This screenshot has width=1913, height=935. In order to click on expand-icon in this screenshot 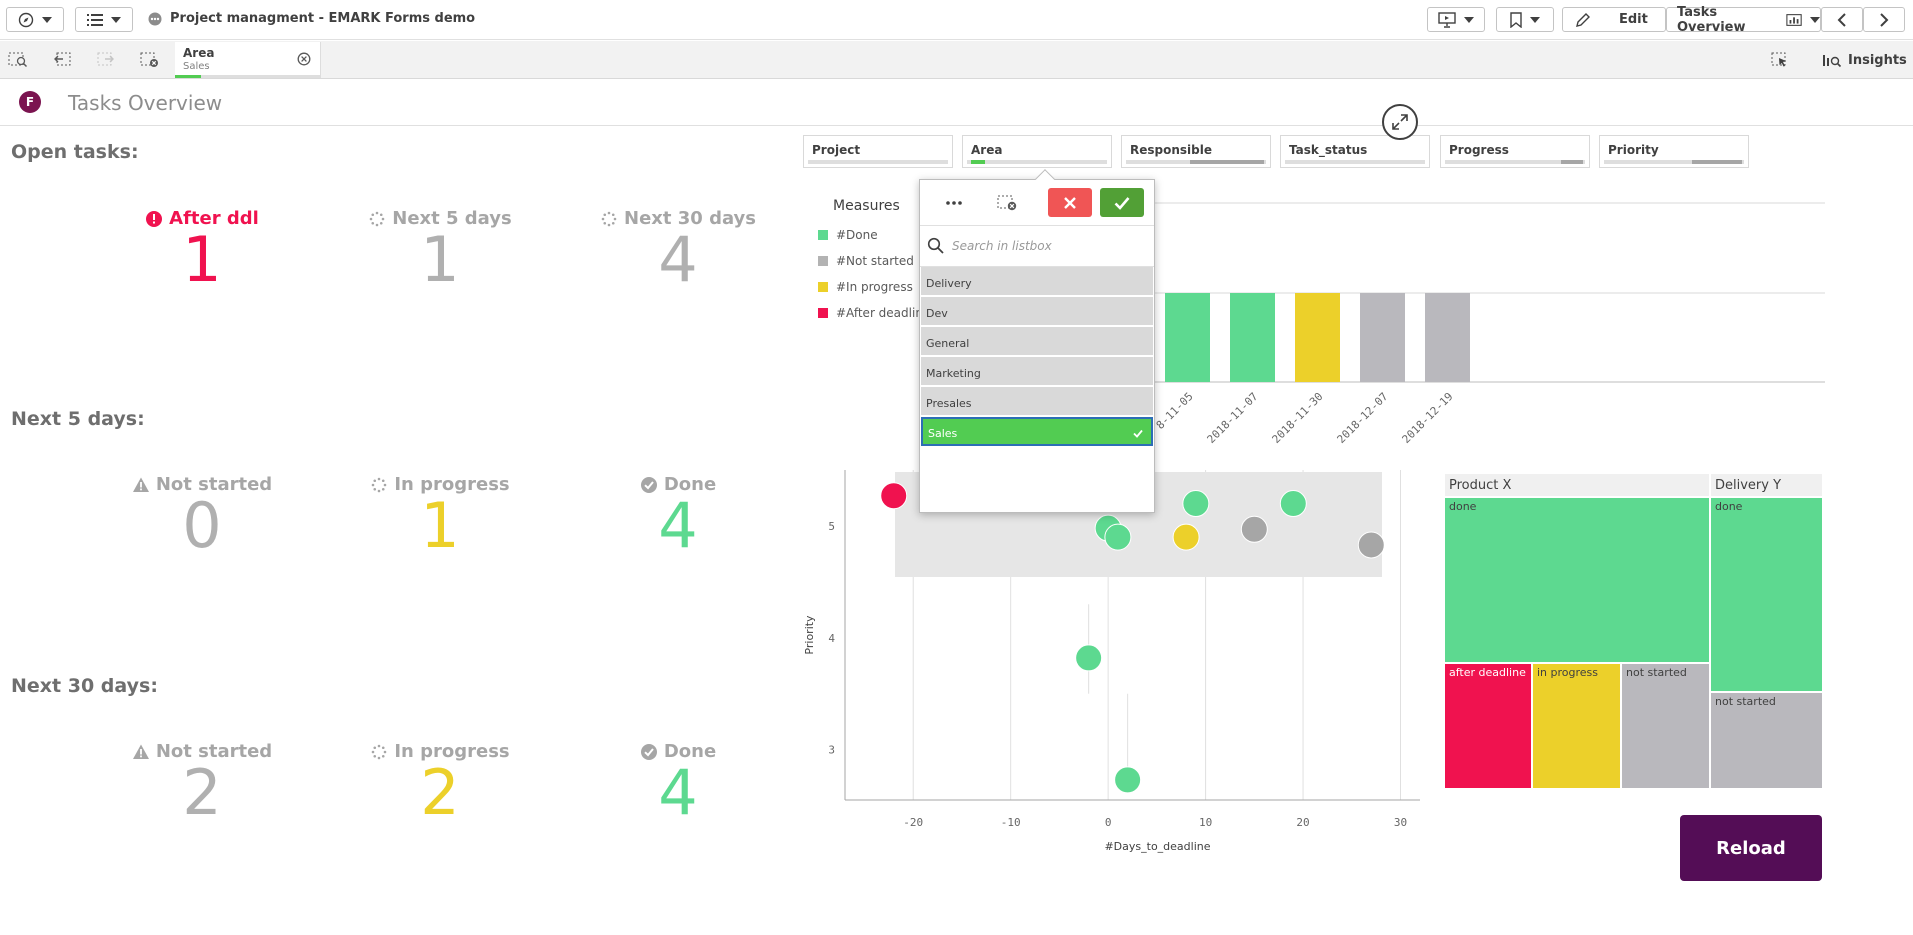, I will do `click(1400, 122)`.